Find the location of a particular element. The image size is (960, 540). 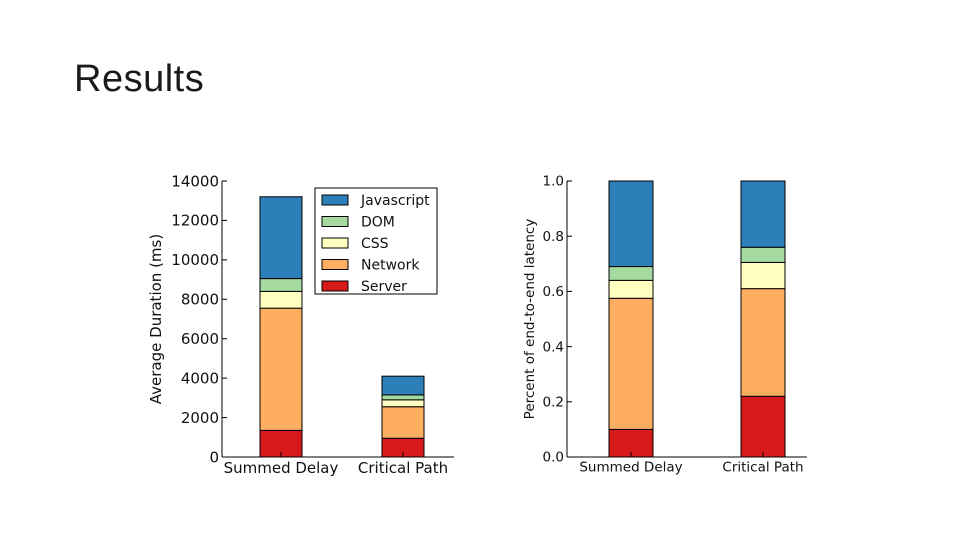

legend-swatch-css is located at coordinates (335, 243).